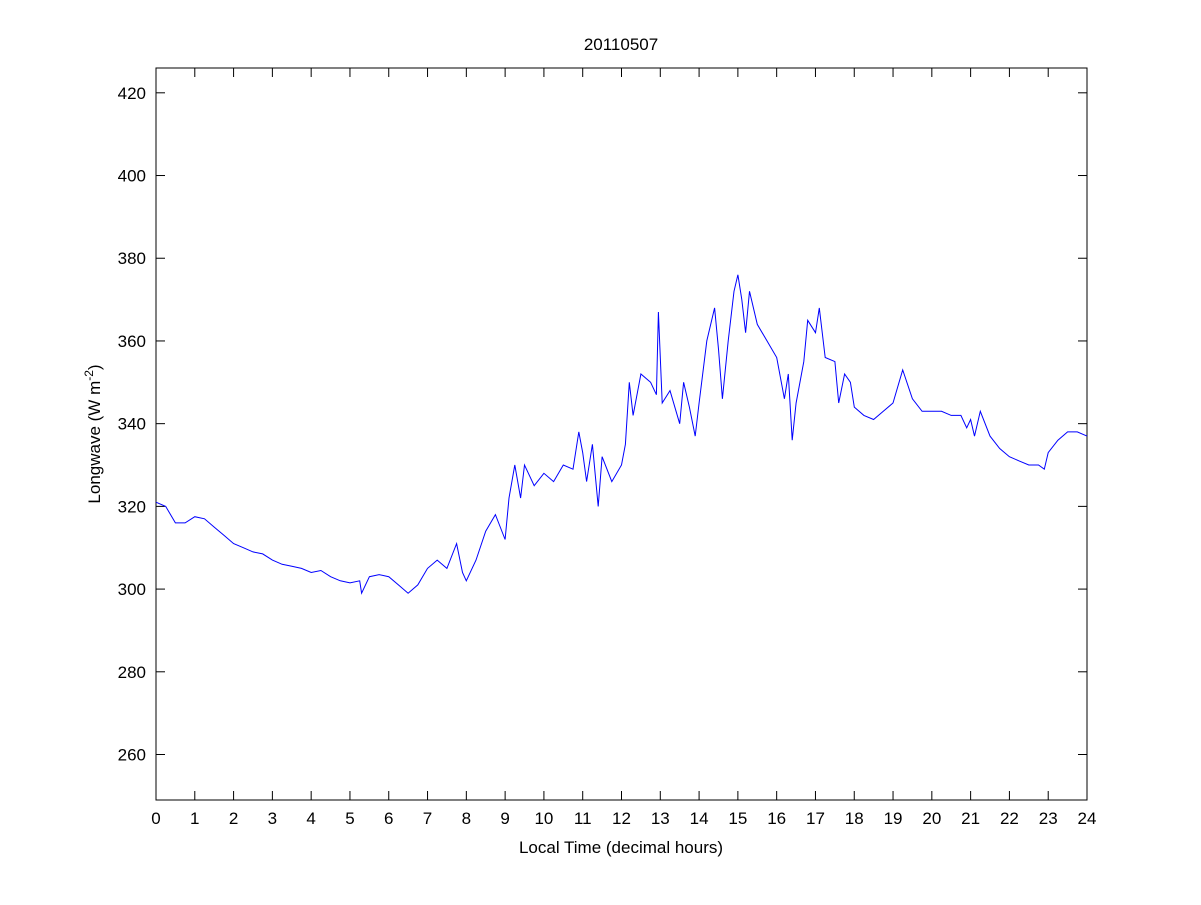 The height and width of the screenshot is (905, 1201). Describe the element at coordinates (466, 818) in the screenshot. I see `x-tick-label: 8` at that location.